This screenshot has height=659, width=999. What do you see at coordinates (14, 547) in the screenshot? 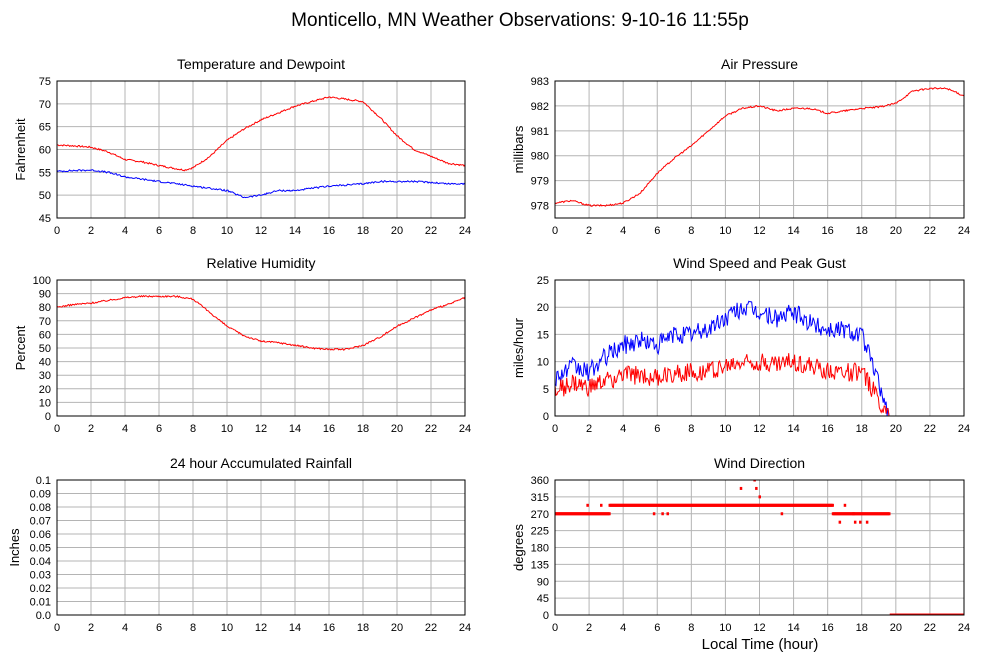
I see `y-axis-label-rain: Inches` at bounding box center [14, 547].